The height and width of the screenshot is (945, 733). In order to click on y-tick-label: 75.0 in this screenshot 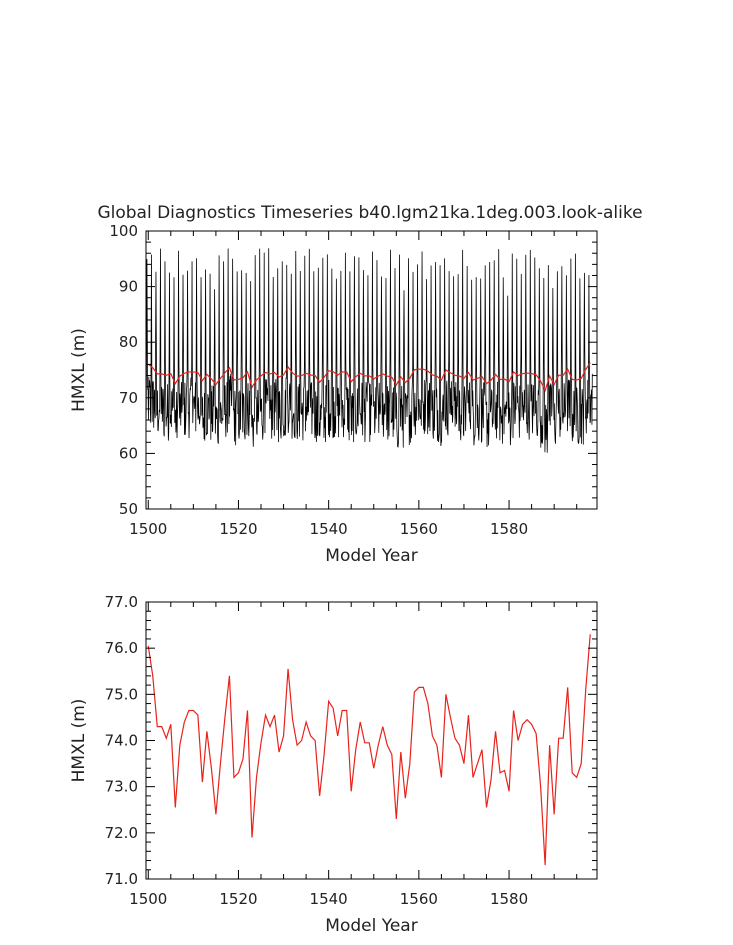, I will do `click(121, 694)`.